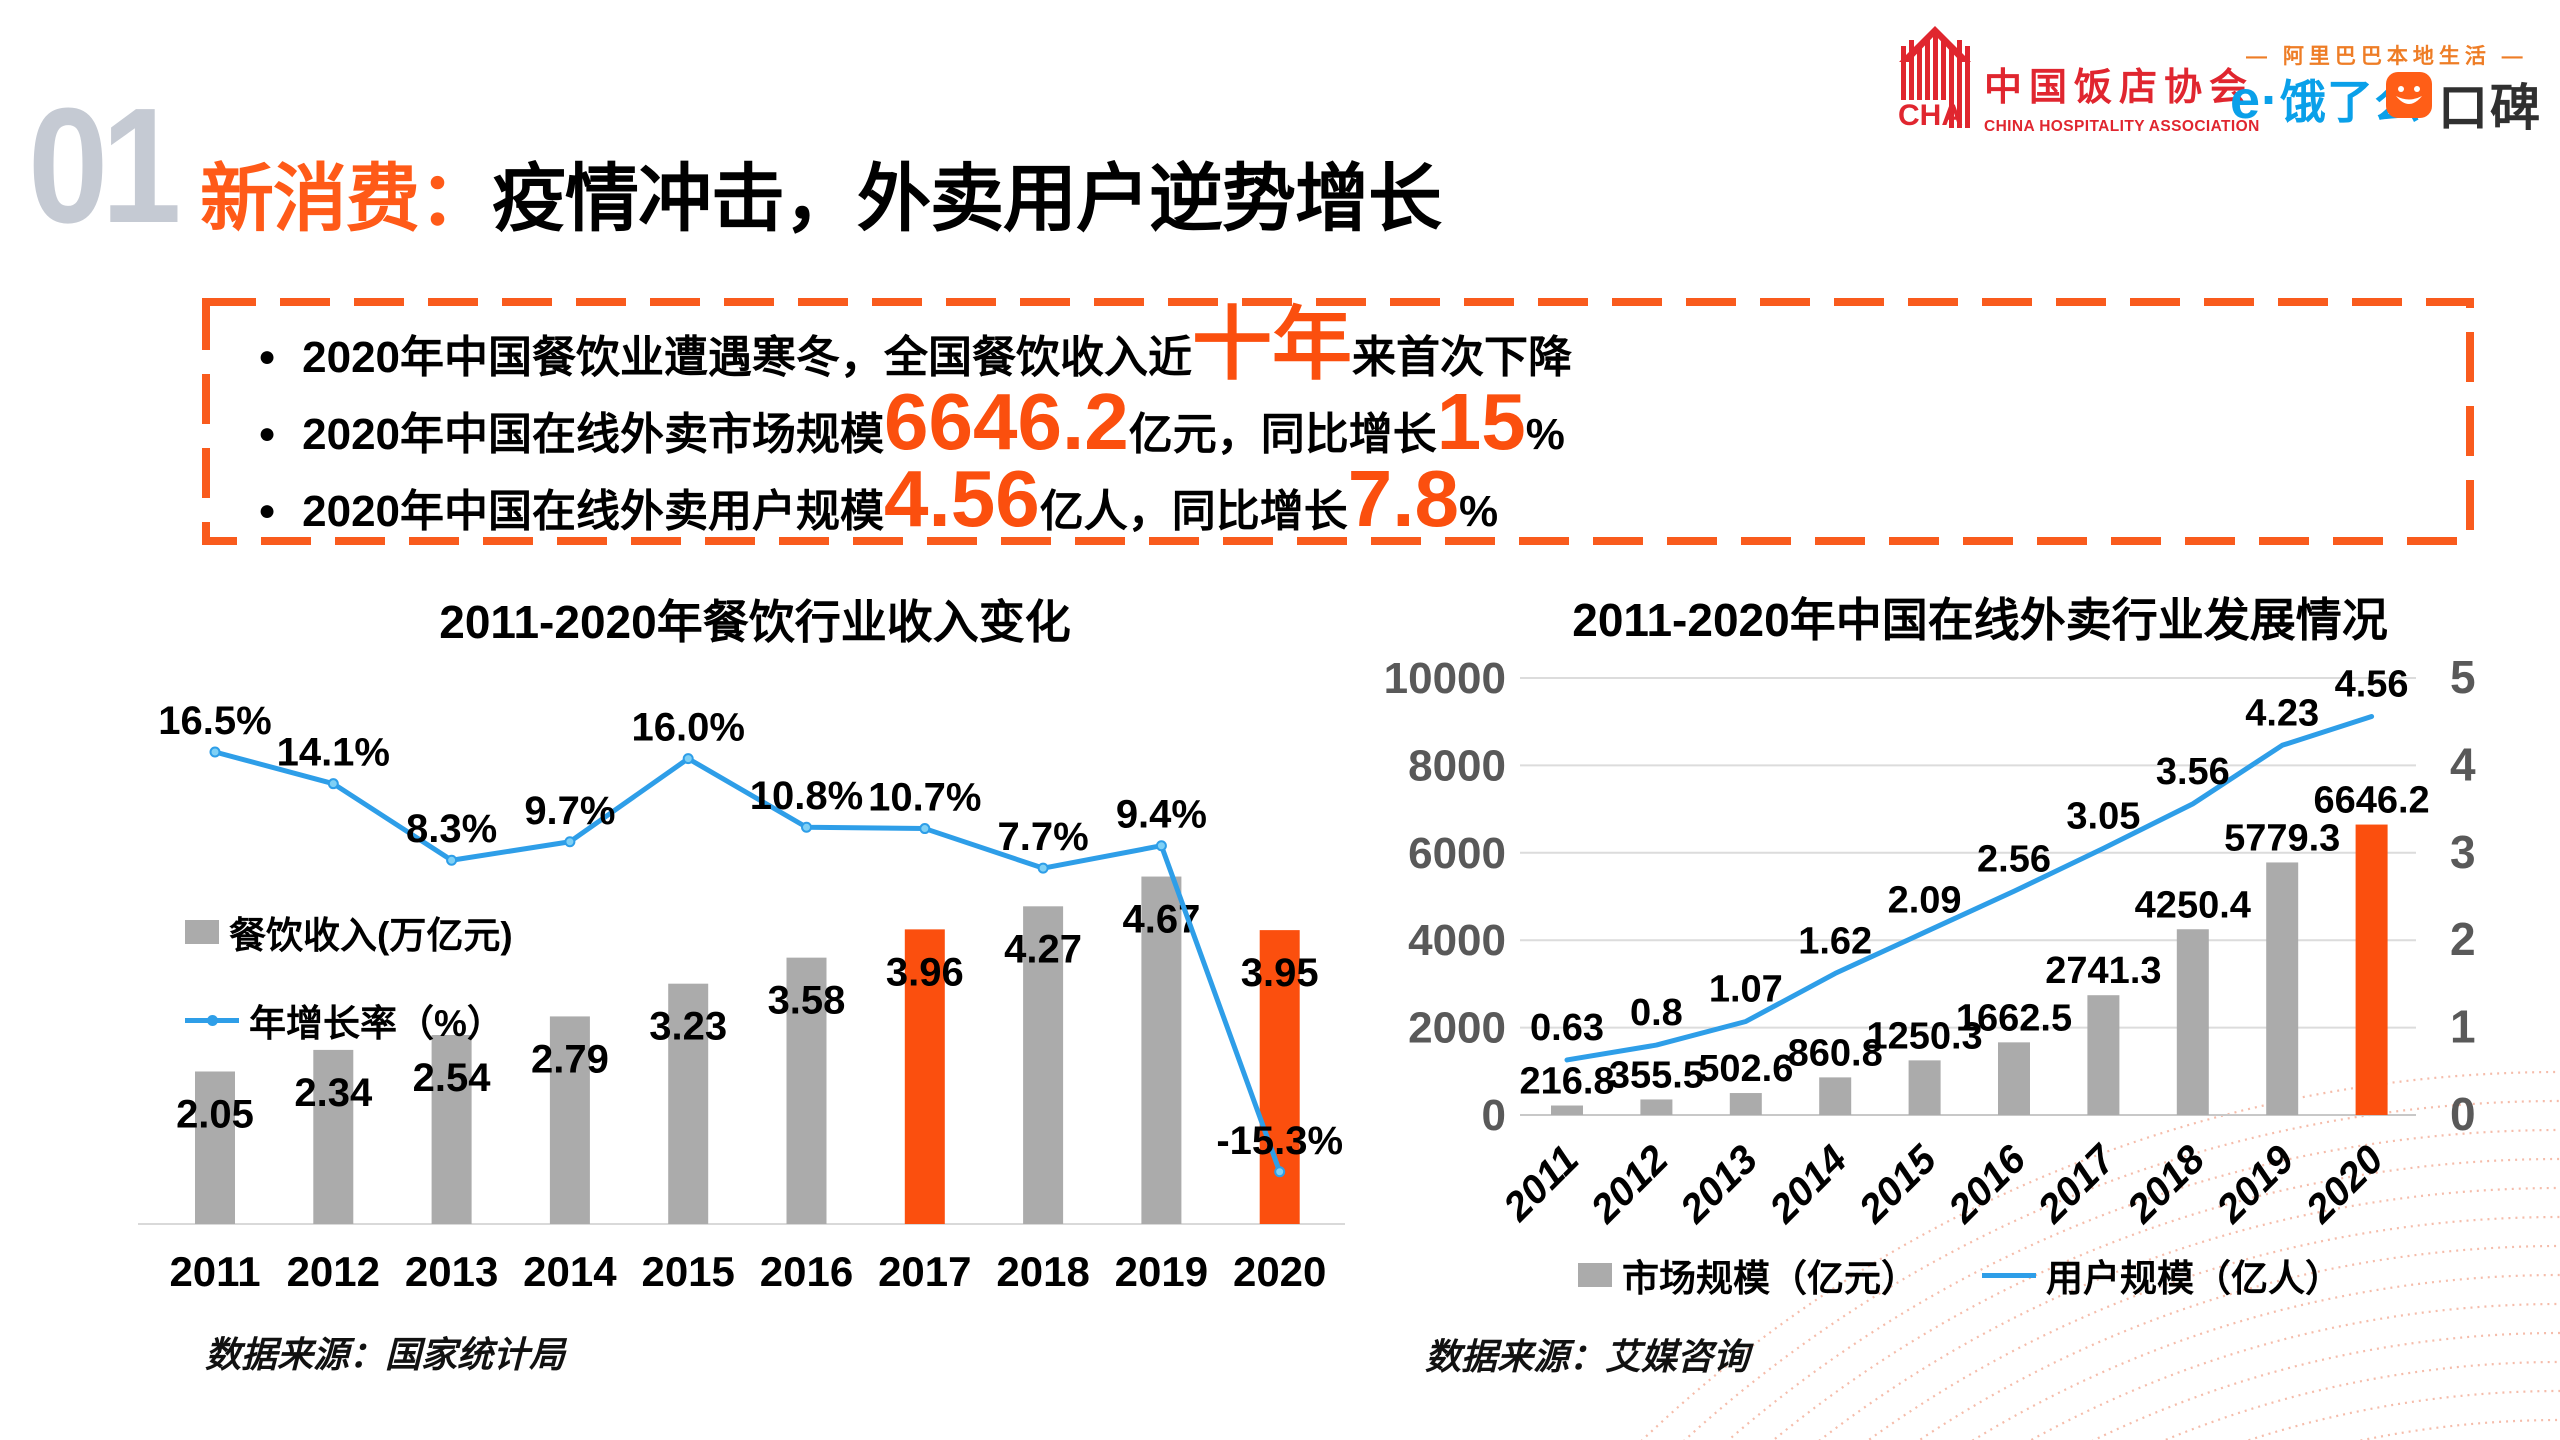  What do you see at coordinates (925, 972) in the screenshot?
I see `bar-value-2017: 3.96` at bounding box center [925, 972].